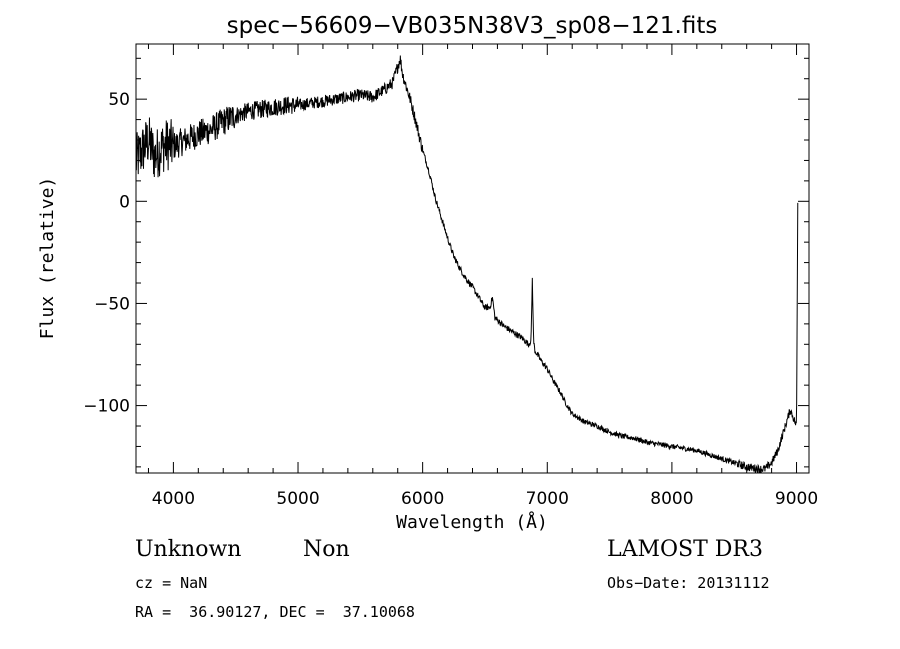  What do you see at coordinates (124, 202) in the screenshot?
I see `y-tick-label: 0` at bounding box center [124, 202].